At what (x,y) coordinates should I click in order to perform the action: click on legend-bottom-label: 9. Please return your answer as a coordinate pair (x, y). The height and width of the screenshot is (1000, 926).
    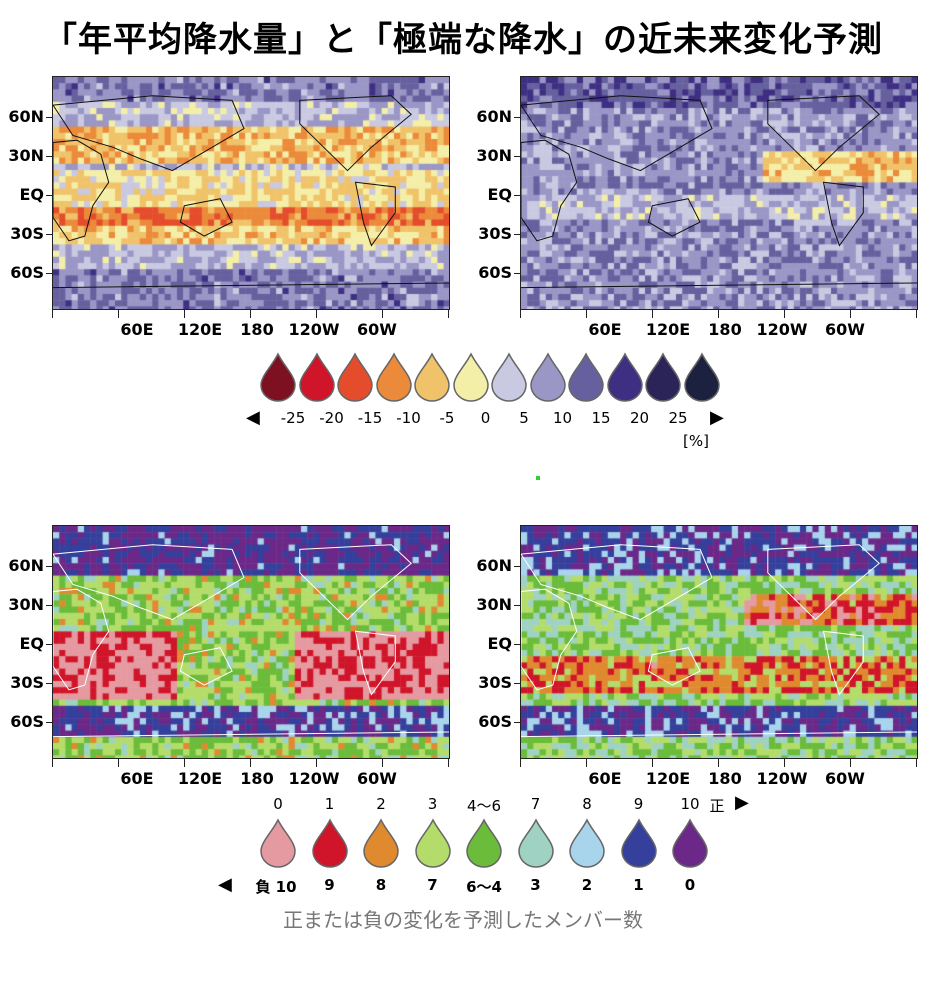
    Looking at the image, I should click on (329, 885).